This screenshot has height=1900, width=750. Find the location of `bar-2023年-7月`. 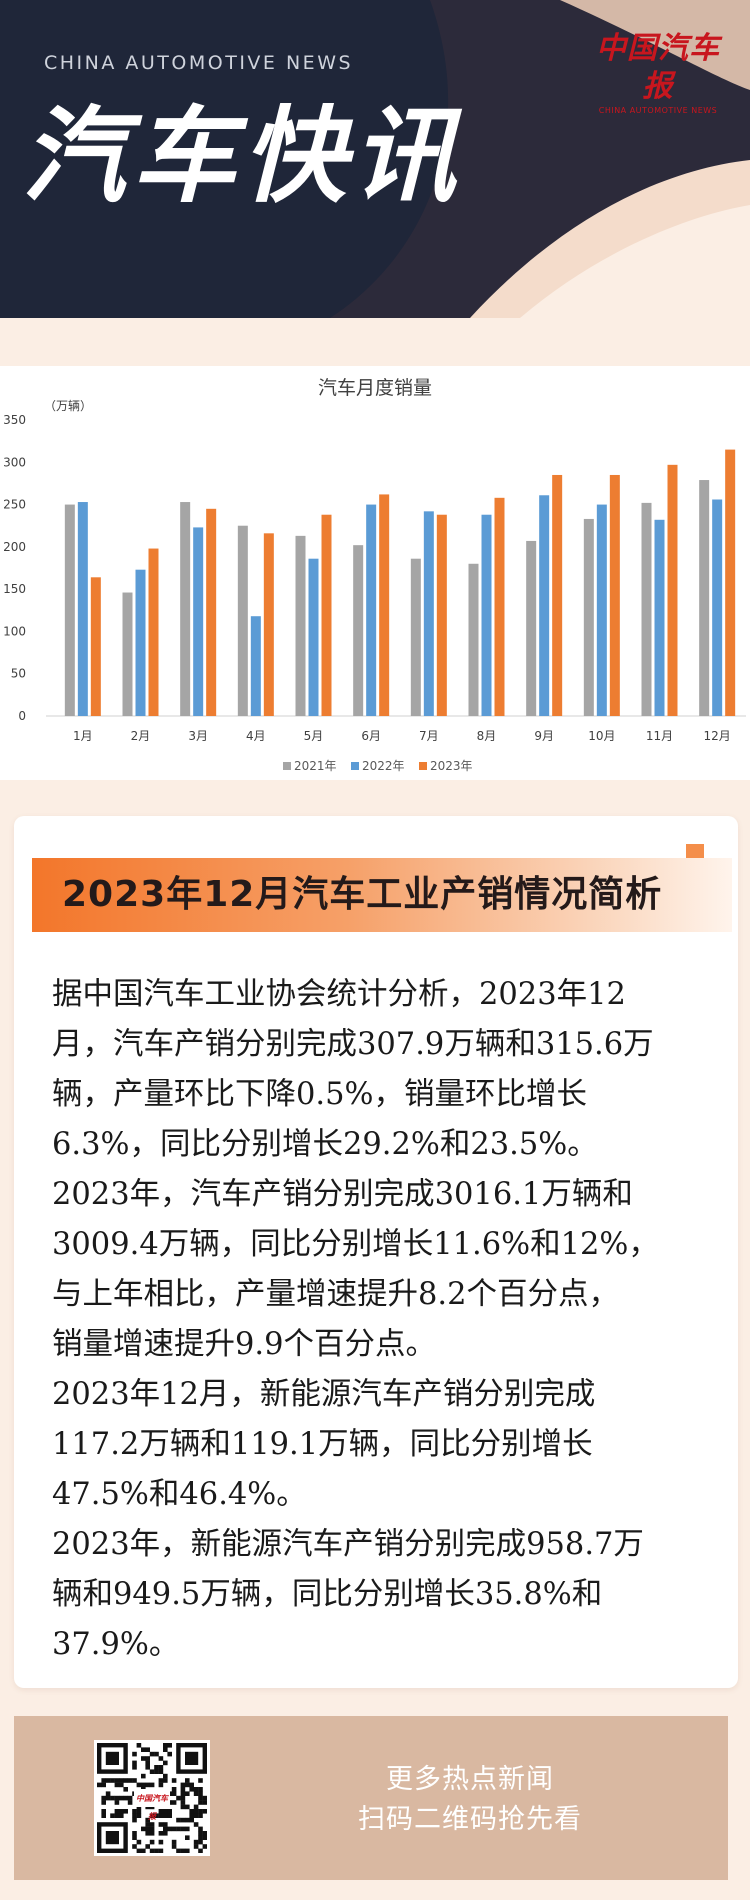

bar-2023年-7月 is located at coordinates (441, 615).